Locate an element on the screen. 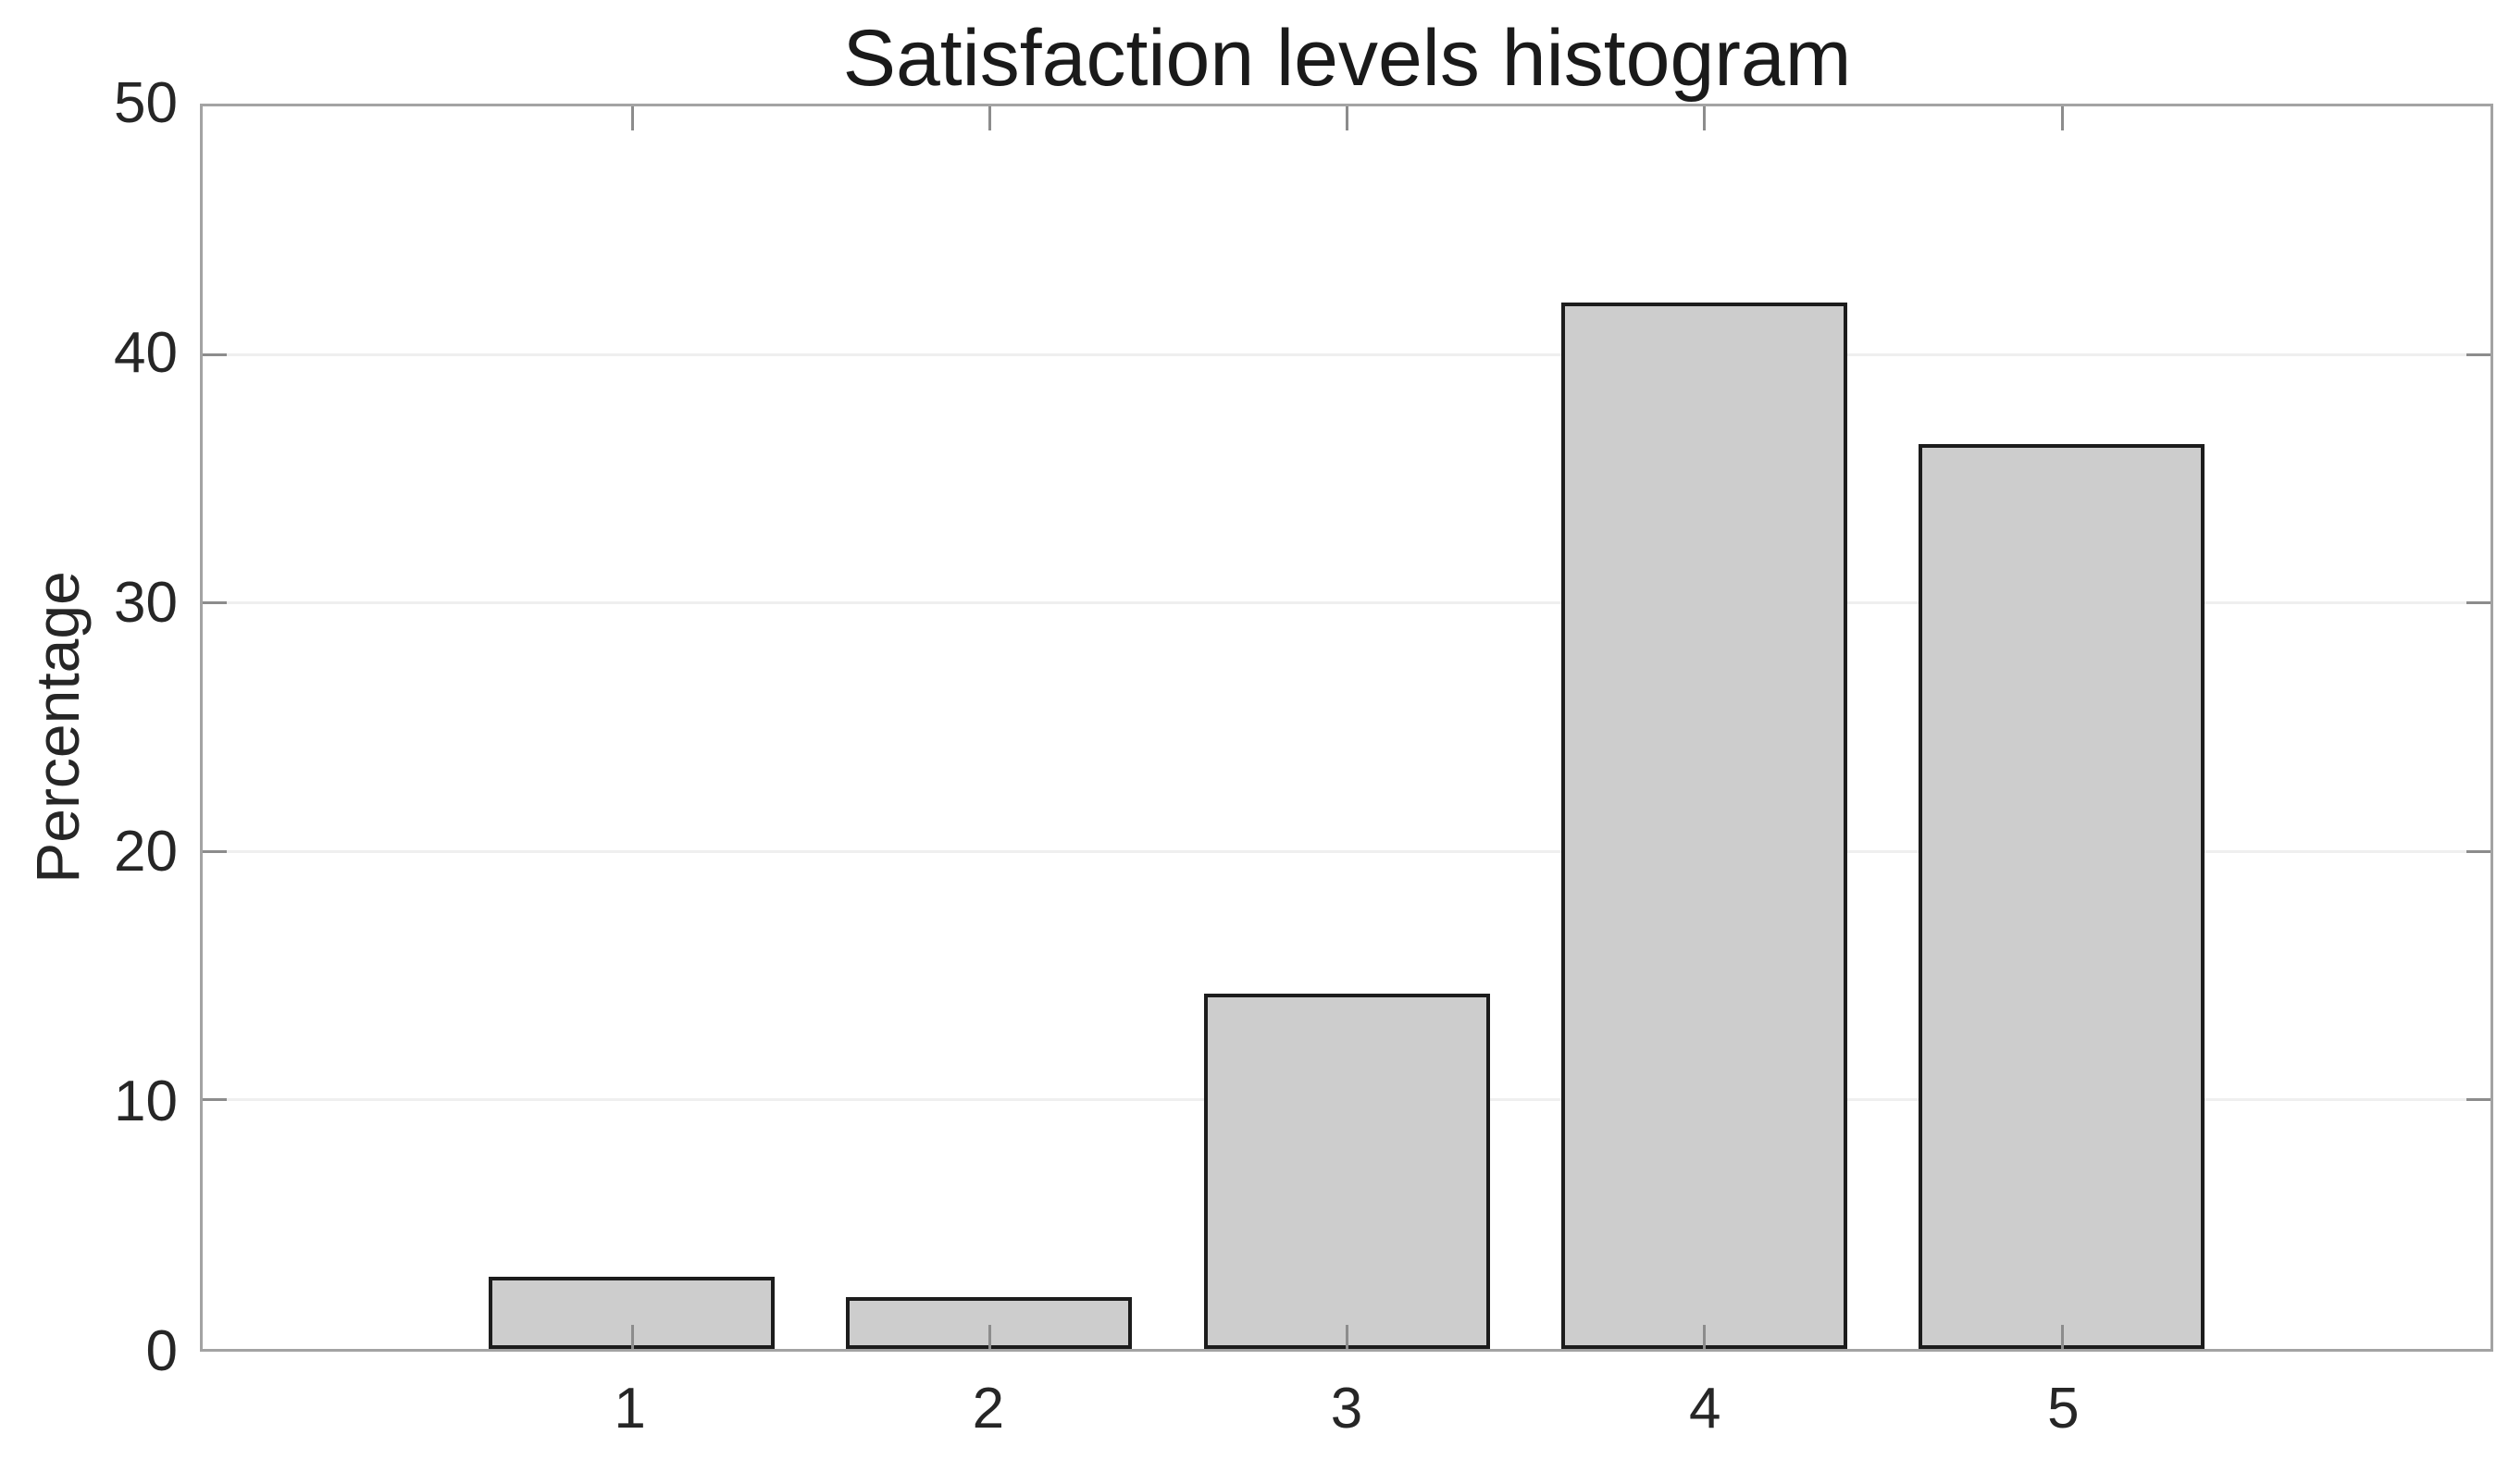 This screenshot has height=1484, width=2509. y-tick-label: 0 is located at coordinates (161, 1351).